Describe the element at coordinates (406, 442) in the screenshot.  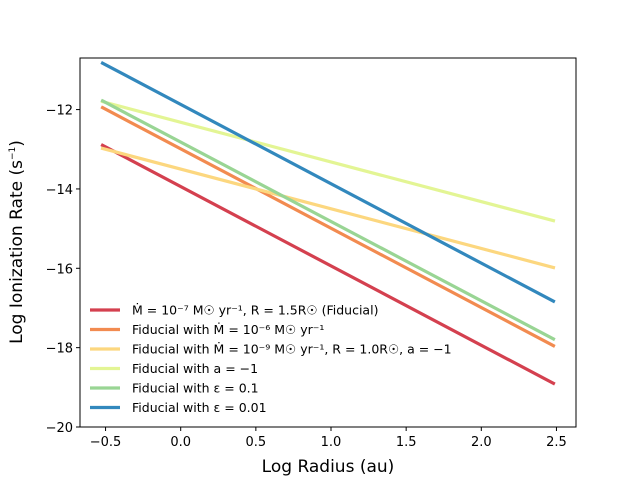
I see `x-tick-label: 1.5` at that location.